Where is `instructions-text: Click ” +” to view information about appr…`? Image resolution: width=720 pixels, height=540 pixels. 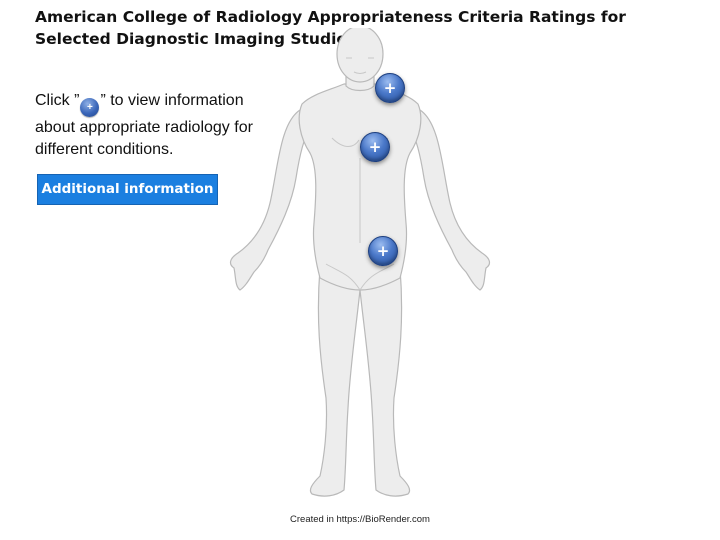 instructions-text: Click ” +” to view information about appr… is located at coordinates (160, 125).